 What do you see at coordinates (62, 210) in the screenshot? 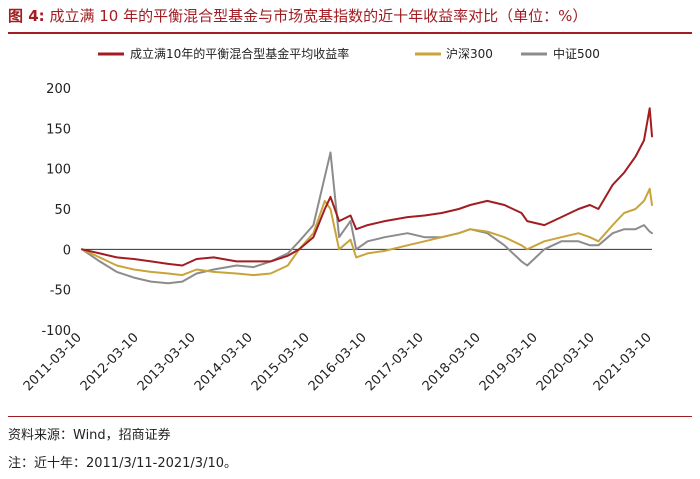
I see `y-tick-label: 50` at bounding box center [62, 210].